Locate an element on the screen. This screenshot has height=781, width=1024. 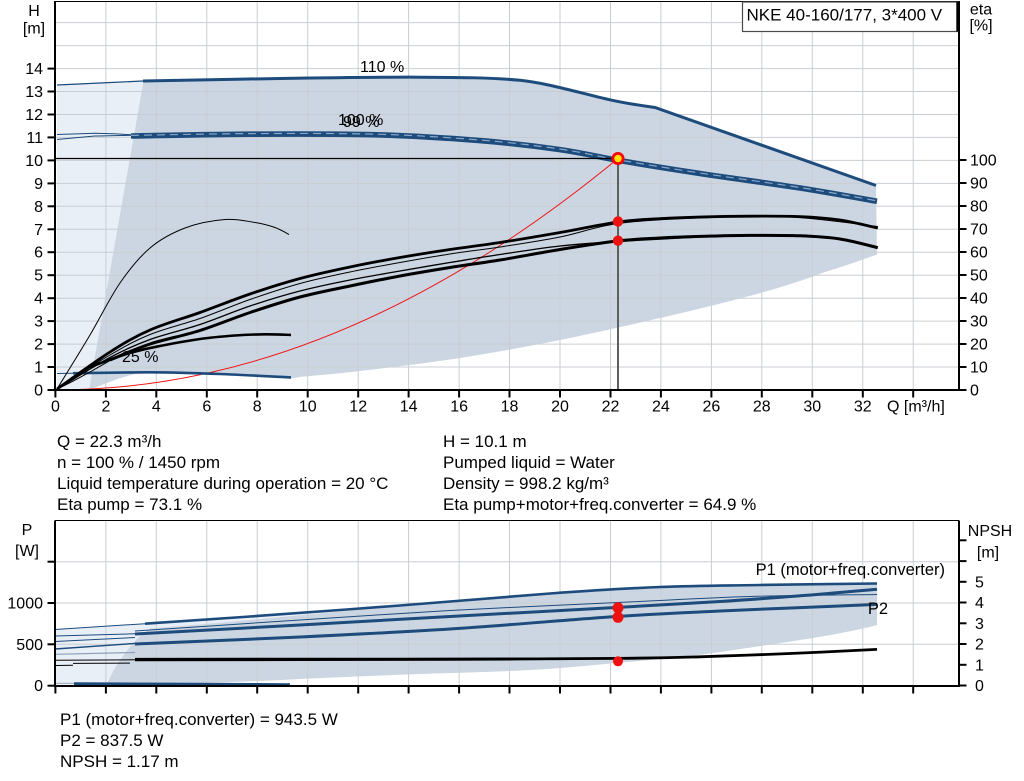
svg-text: 99 % is located at coordinates (361, 122).